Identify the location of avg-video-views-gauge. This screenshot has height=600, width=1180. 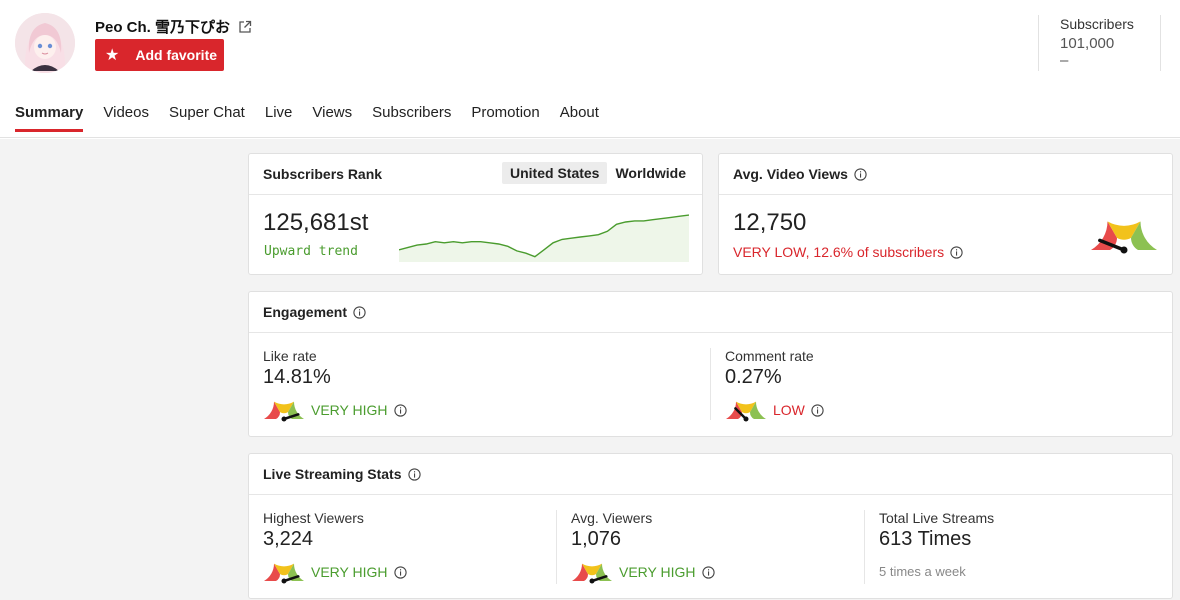
(1124, 237).